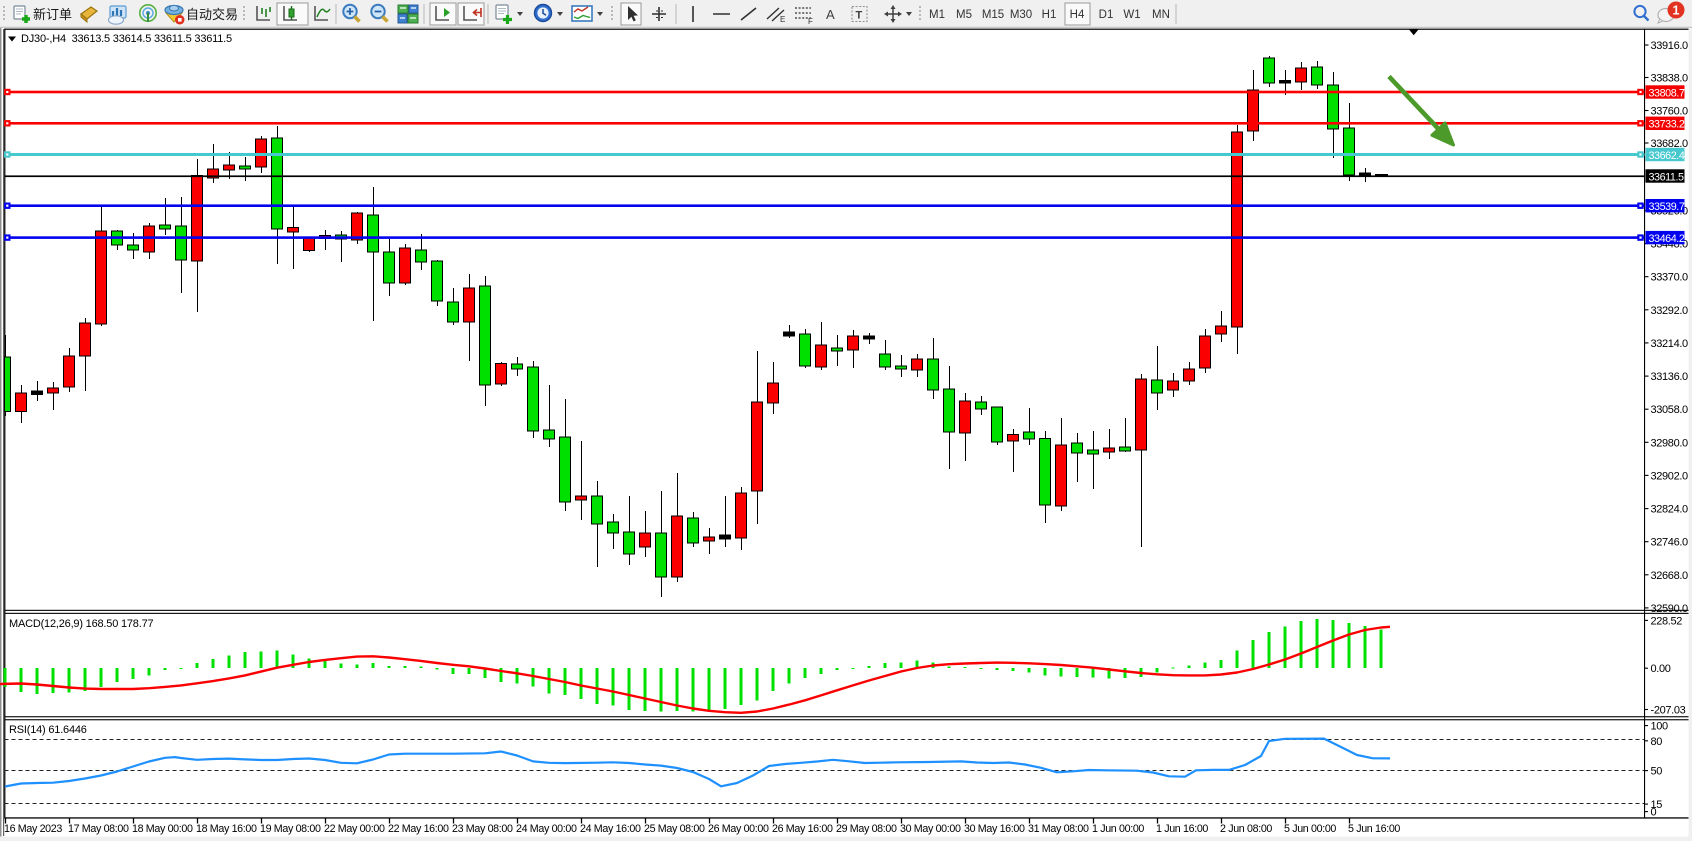 The width and height of the screenshot is (1692, 841). Describe the element at coordinates (994, 829) in the screenshot. I see `svg-text: 30 May 16:00` at that location.